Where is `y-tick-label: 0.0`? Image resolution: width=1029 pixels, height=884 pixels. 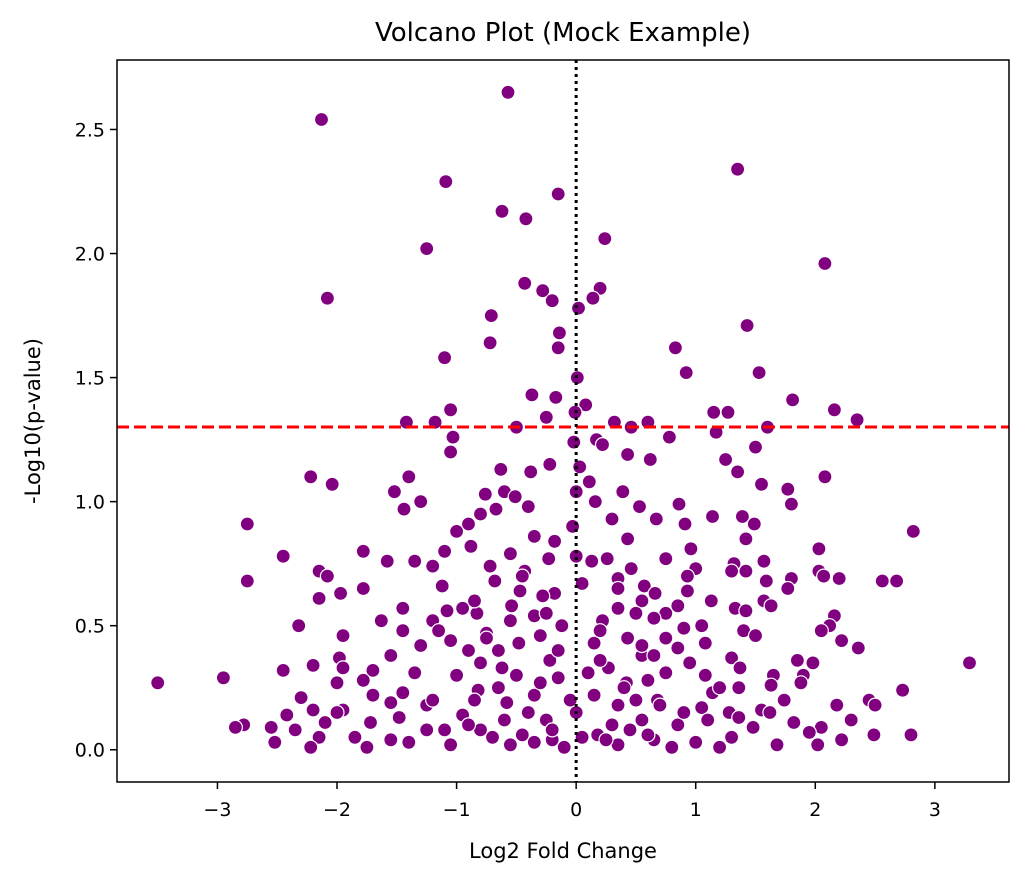
y-tick-label: 0.0 is located at coordinates (90, 751).